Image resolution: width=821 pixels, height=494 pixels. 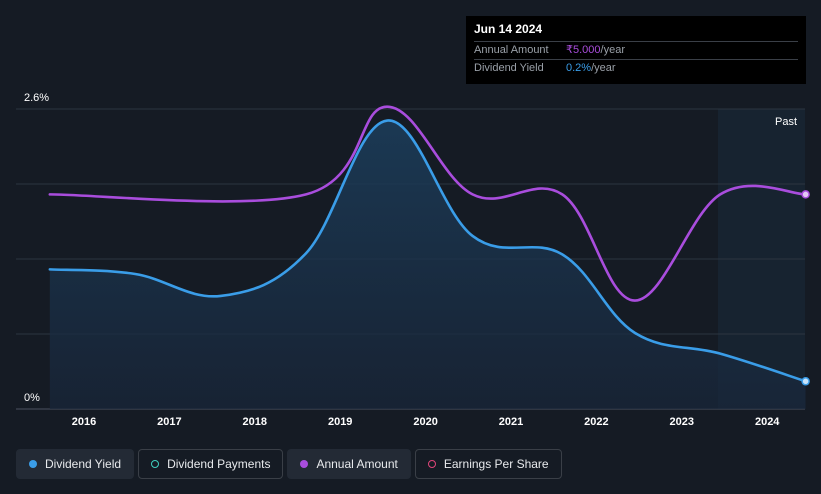 What do you see at coordinates (357, 464) in the screenshot?
I see `legend-label: Annual Amount` at bounding box center [357, 464].